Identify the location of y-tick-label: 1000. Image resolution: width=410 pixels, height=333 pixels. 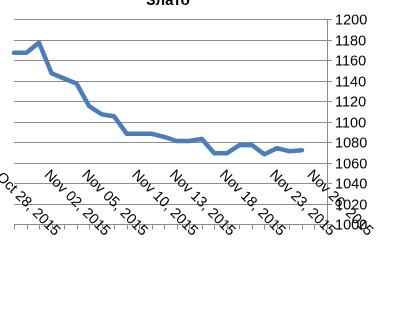
(351, 226).